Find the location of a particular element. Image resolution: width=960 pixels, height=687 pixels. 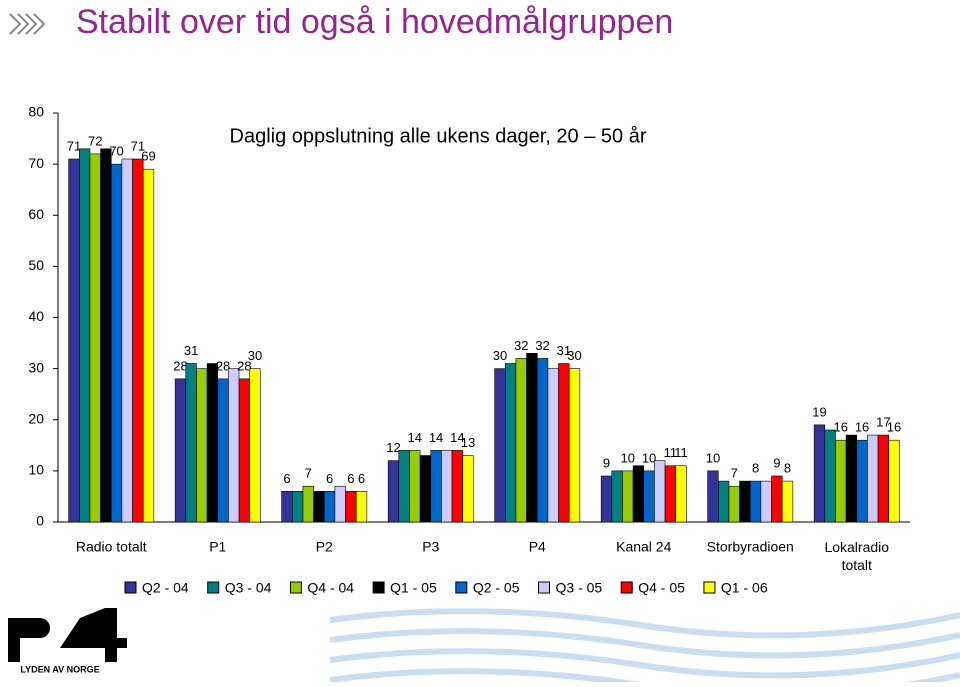

y-tick-label: 0 is located at coordinates (40, 521).